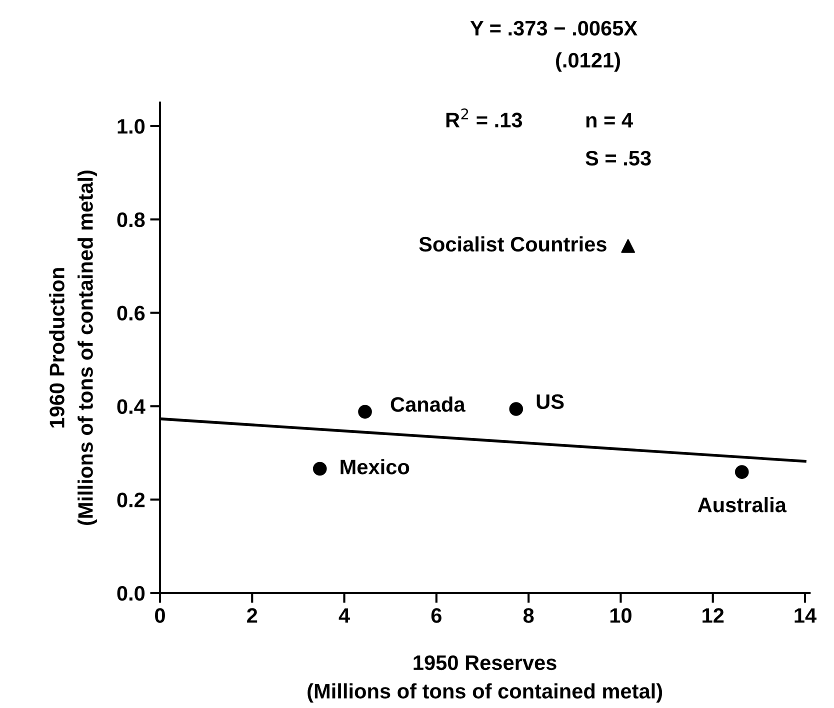 This screenshot has width=834, height=708. Describe the element at coordinates (131, 593) in the screenshot. I see `y-tick-label: 0.0` at that location.